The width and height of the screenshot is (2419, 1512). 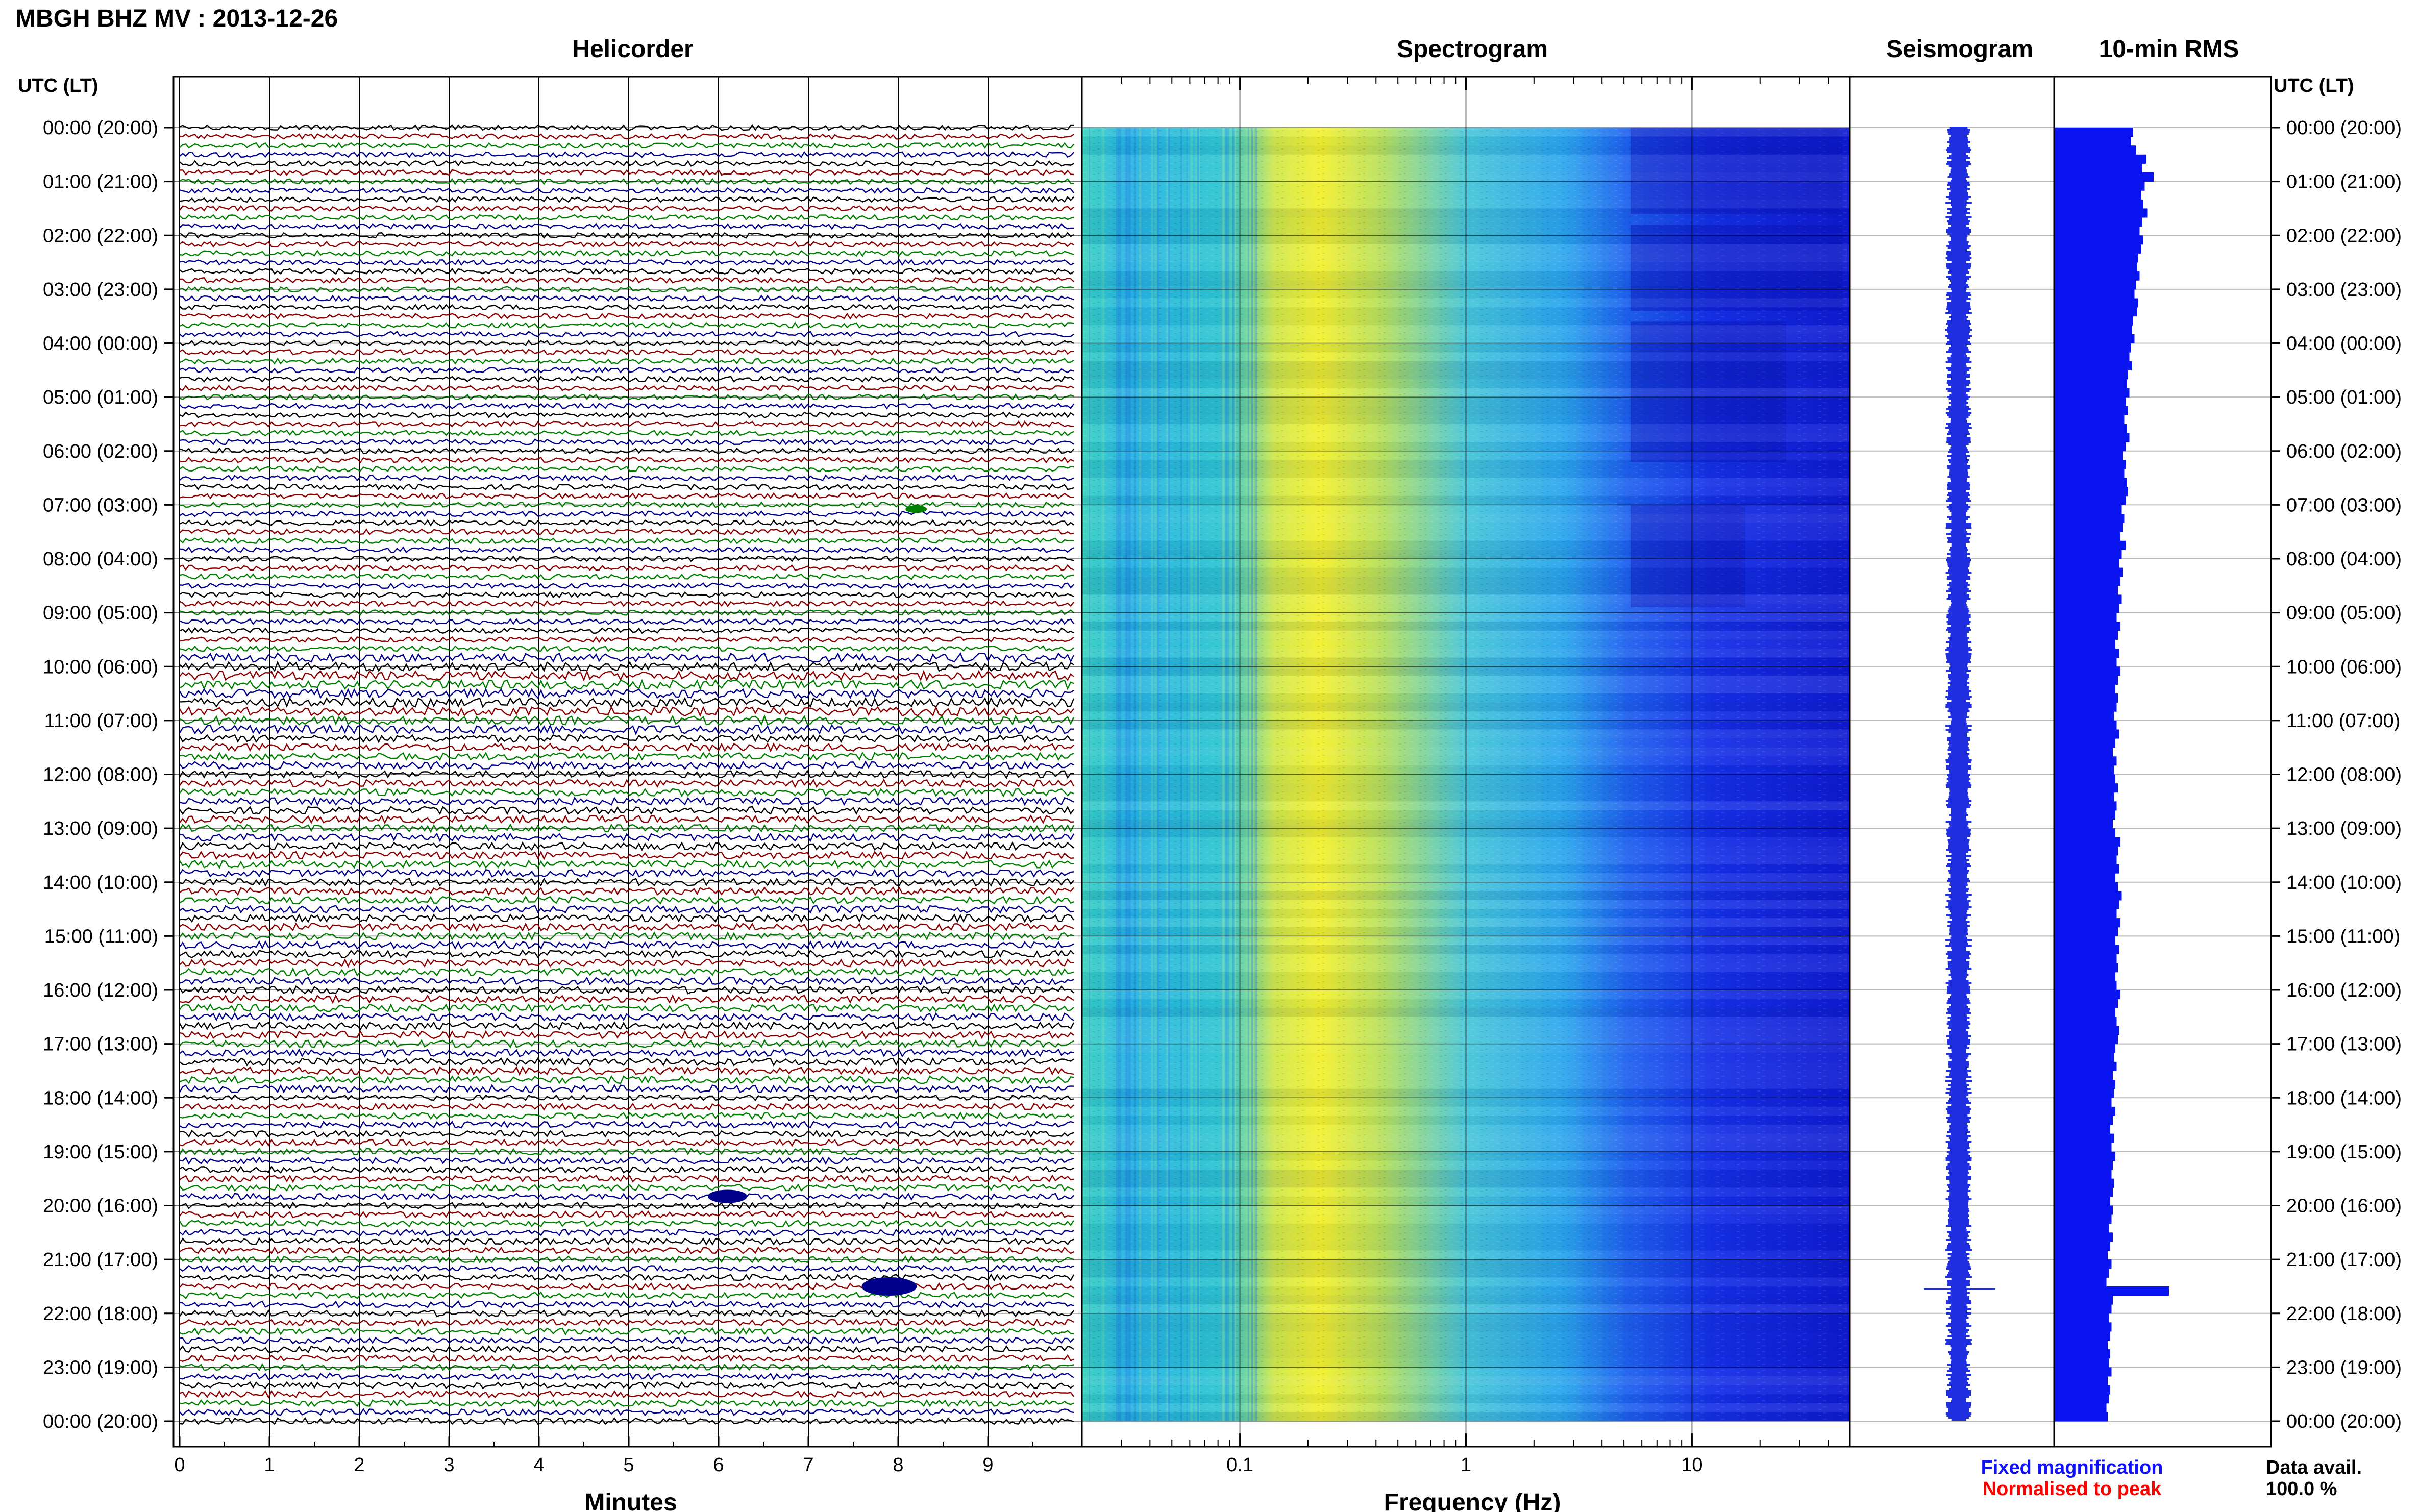 I want to click on time-label-right: 13:00 (09:00), so click(x=2344, y=828).